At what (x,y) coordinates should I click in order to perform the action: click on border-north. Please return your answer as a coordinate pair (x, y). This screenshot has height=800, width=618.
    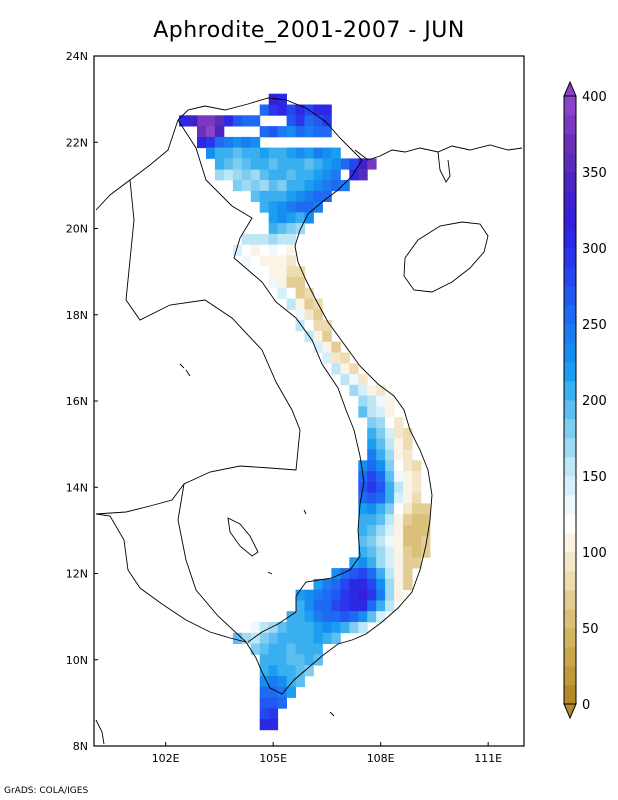
    Looking at the image, I should click on (270, 129).